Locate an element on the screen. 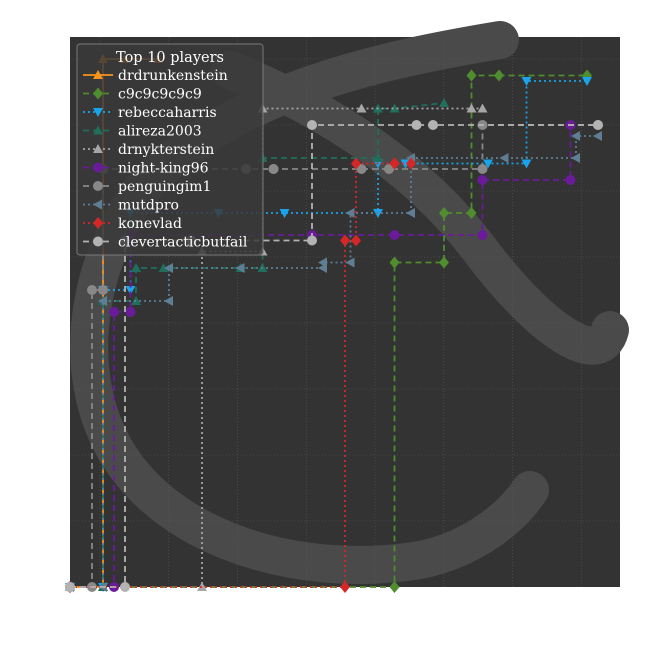 The height and width of the screenshot is (654, 650). legend-item: clevertacticbutfail is located at coordinates (165, 243).